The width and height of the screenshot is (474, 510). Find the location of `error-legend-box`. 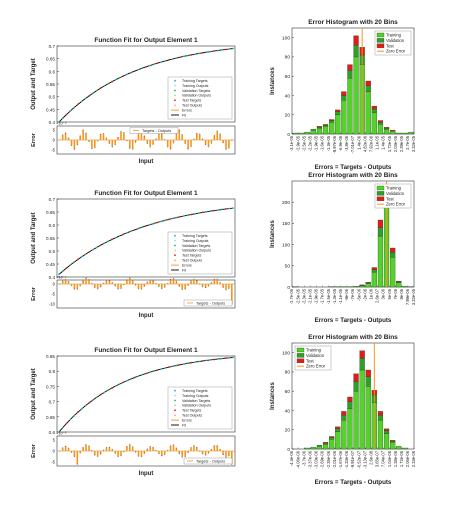

error-legend-box is located at coordinates (154, 130).